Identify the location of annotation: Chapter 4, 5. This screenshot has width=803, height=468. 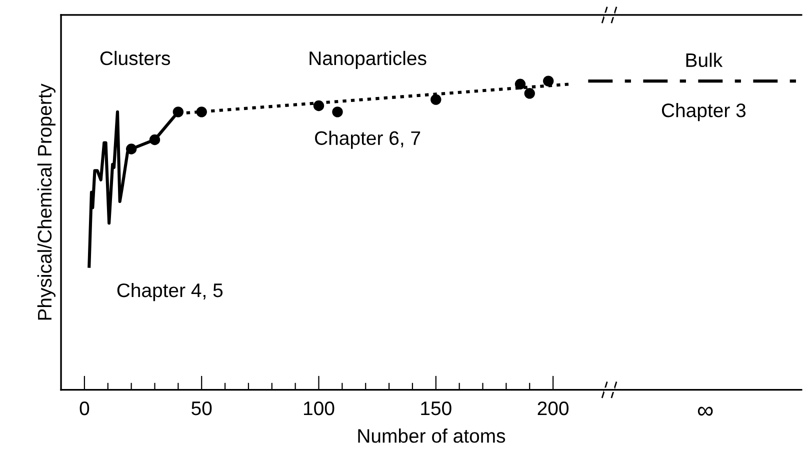
(170, 292).